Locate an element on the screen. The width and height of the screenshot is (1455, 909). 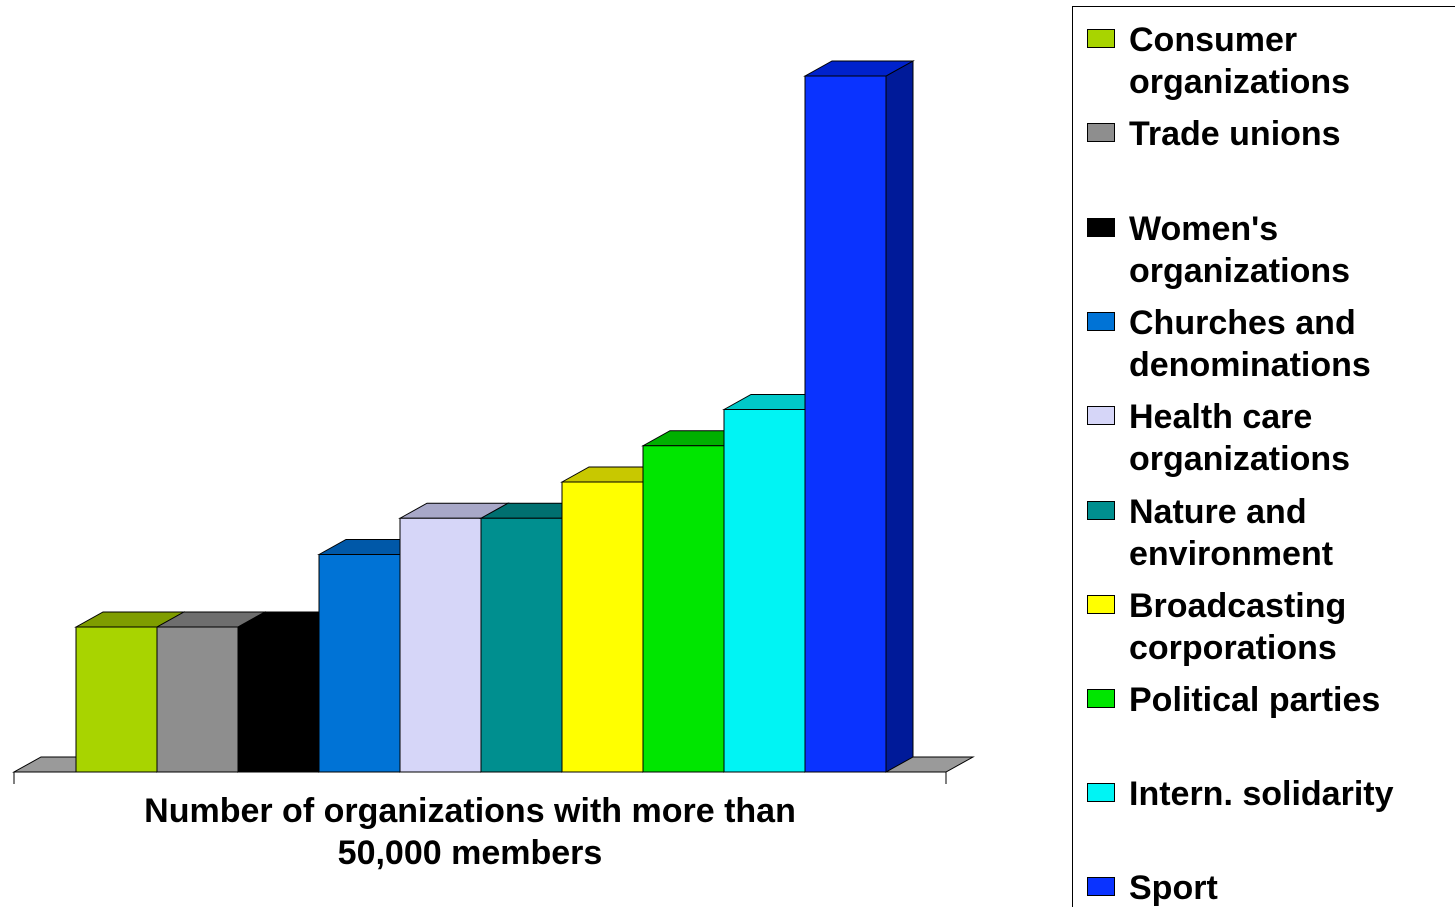
legend-label: Intern. solidarity is located at coordinates (1261, 794).